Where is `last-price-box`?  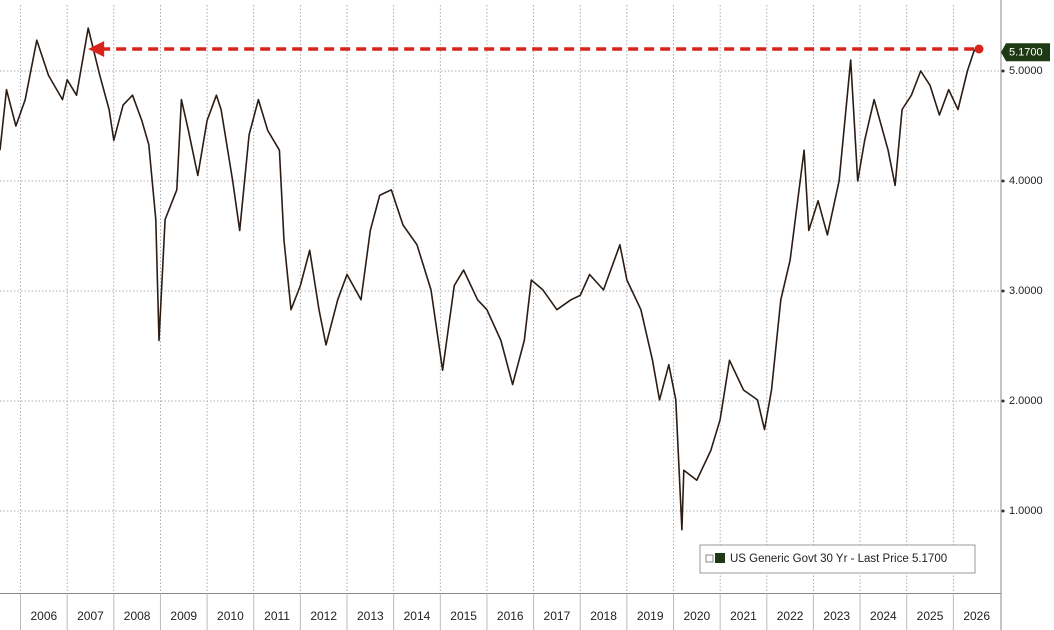
last-price-box is located at coordinates (1025, 52).